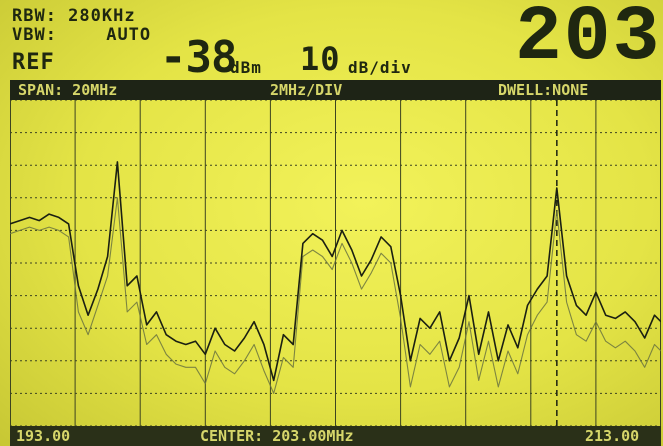  What do you see at coordinates (74, 16) in the screenshot?
I see `rbw-readout: RBW: 280KHz` at bounding box center [74, 16].